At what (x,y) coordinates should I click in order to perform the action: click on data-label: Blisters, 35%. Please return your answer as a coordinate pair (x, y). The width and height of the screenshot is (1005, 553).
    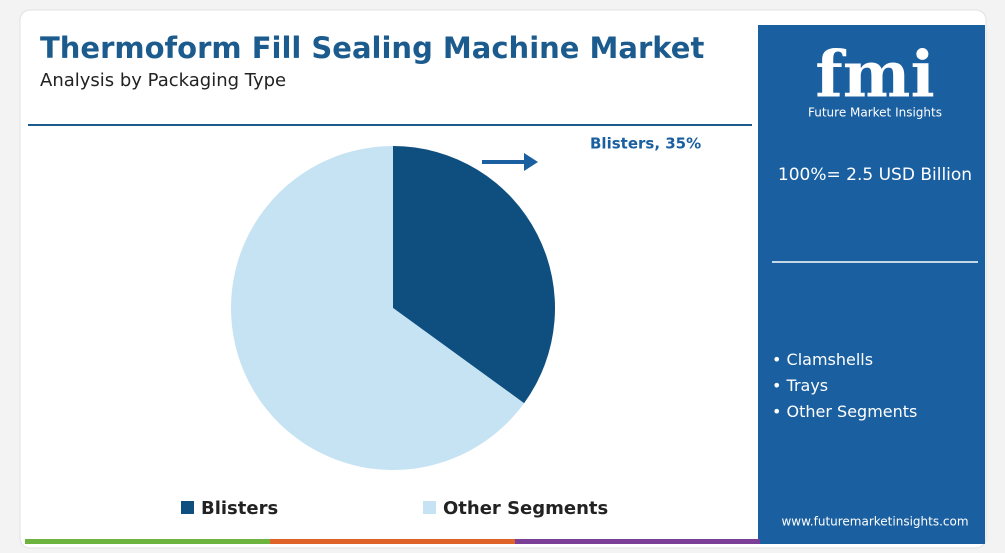
    Looking at the image, I should click on (645, 144).